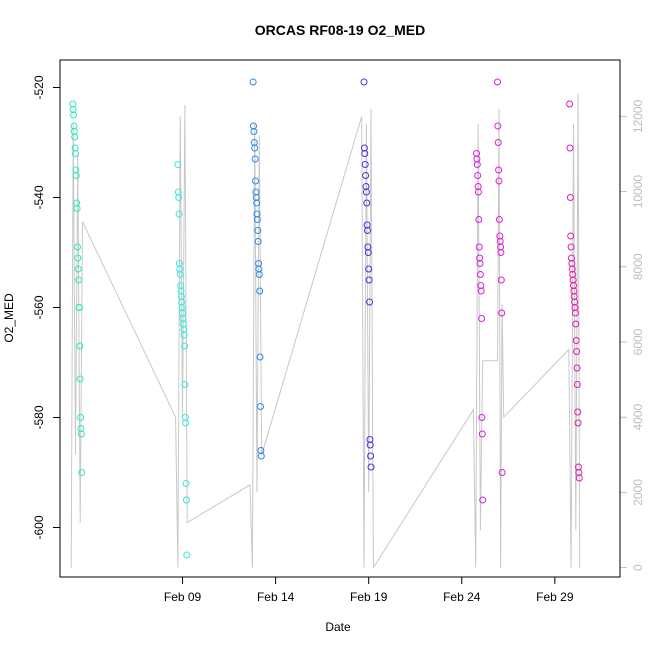 Image resolution: width=650 pixels, height=650 pixels. What do you see at coordinates (638, 116) in the screenshot?
I see `y2-tick-label: 12000` at bounding box center [638, 116].